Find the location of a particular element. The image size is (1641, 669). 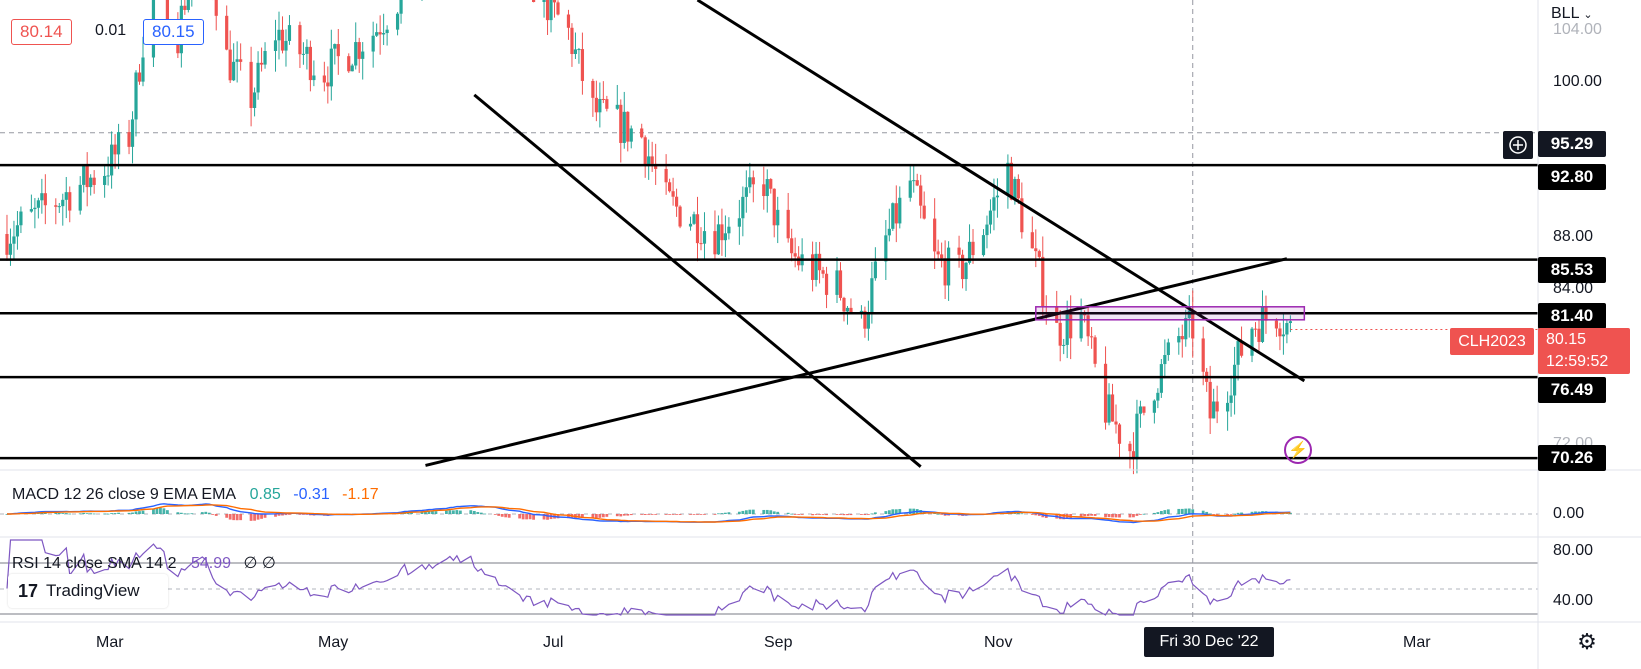

bid-price-tag: 80.14 is located at coordinates (41, 32).